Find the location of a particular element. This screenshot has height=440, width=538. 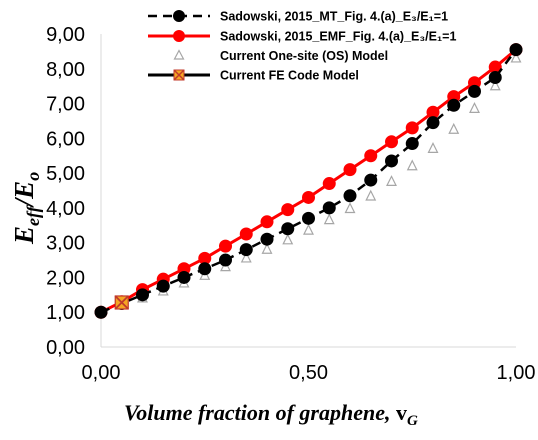

y-tick-label: 7,00 is located at coordinates (65, 105).